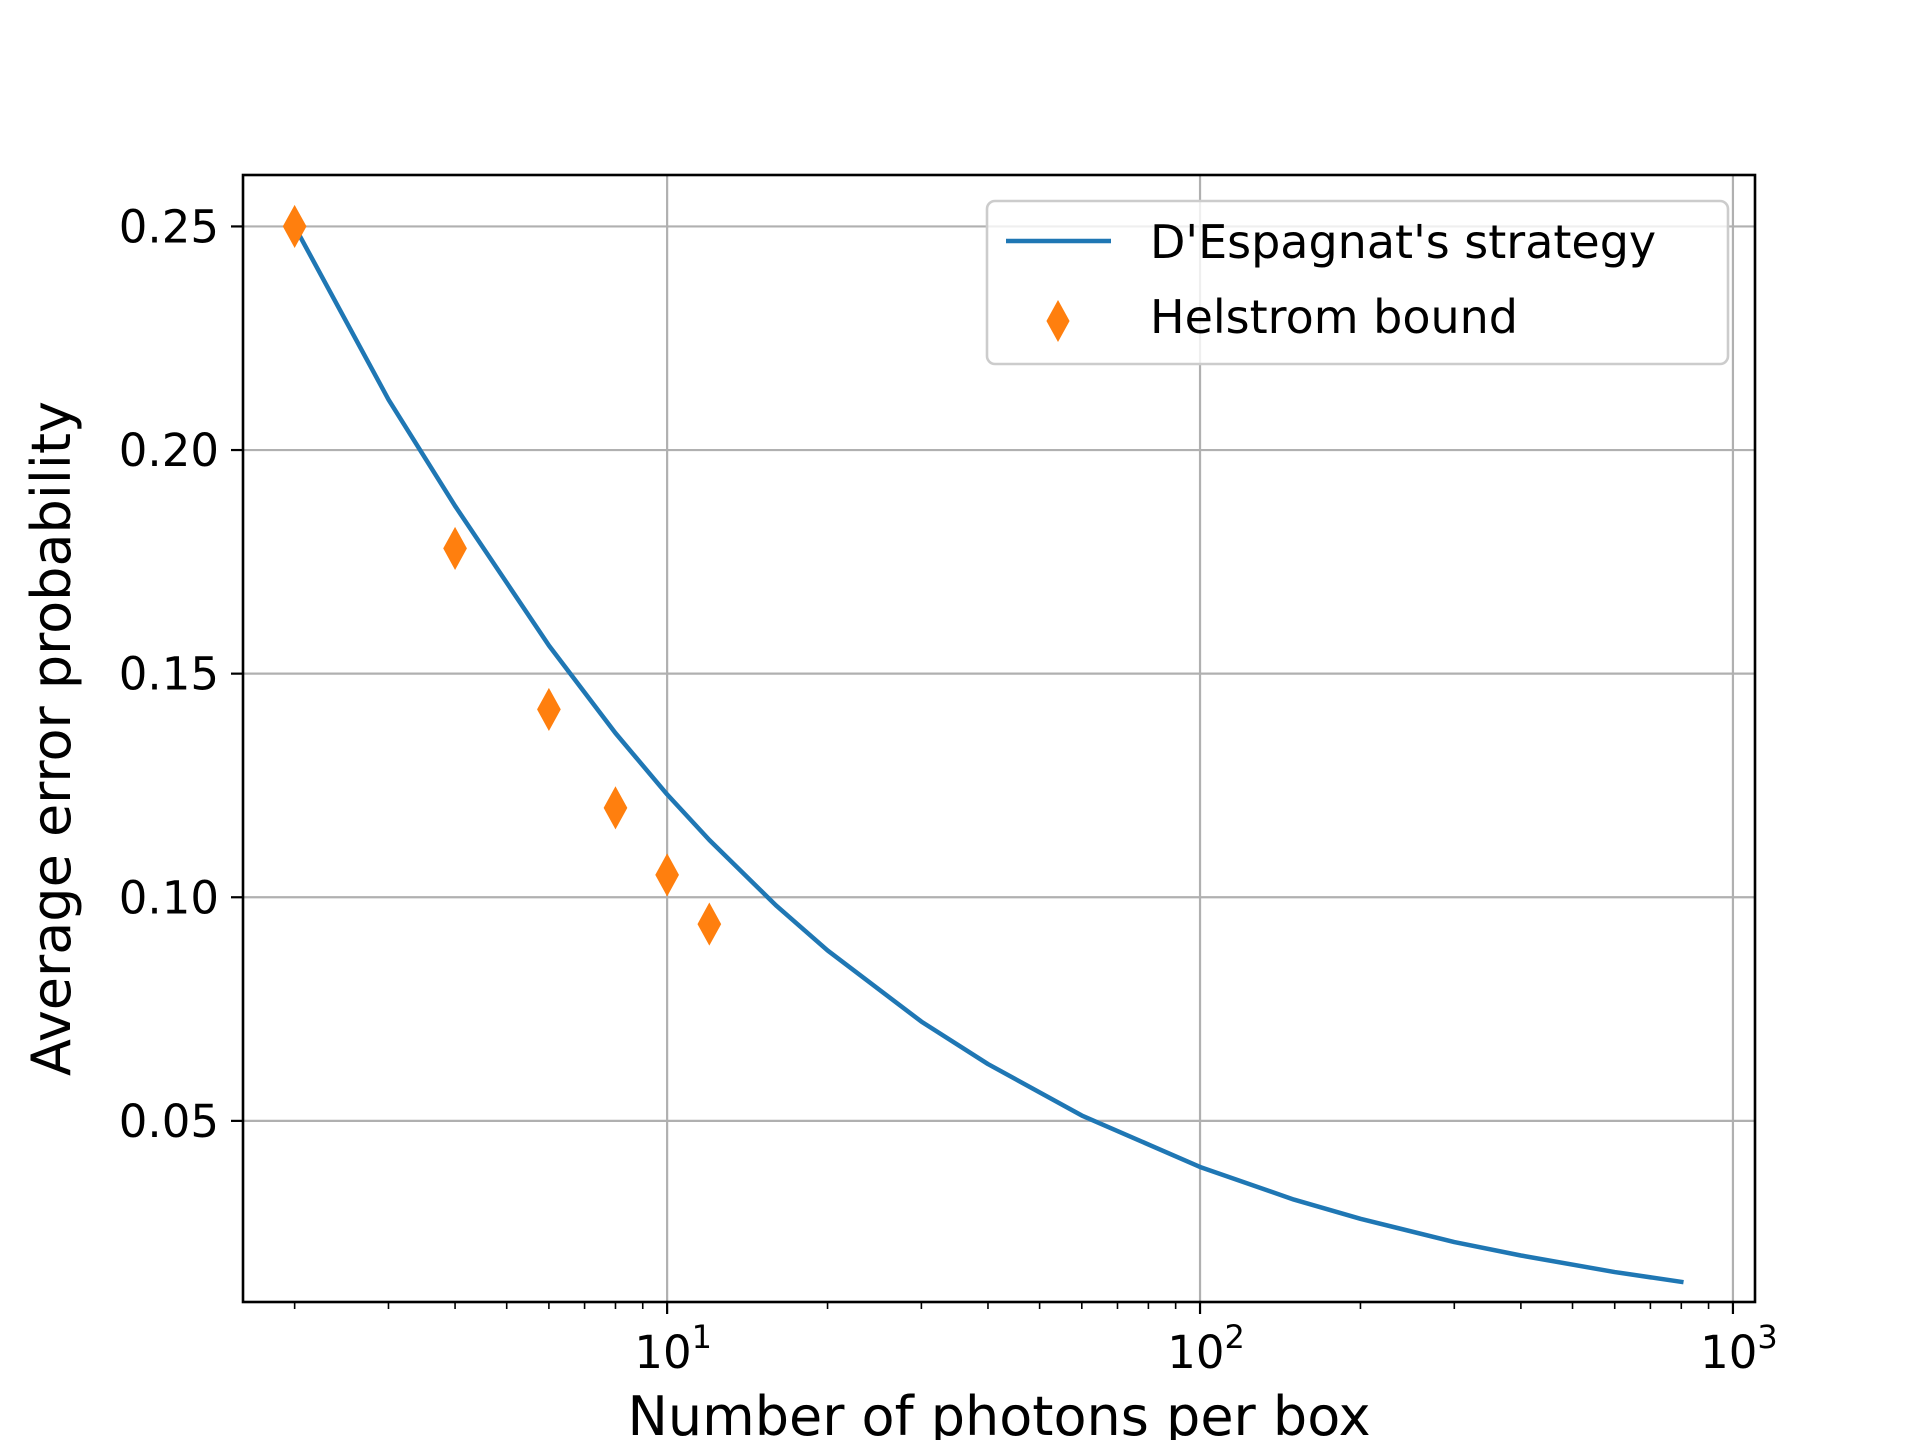 This screenshot has width=1920, height=1440. I want to click on y-tick-label: 0.20, so click(169, 450).